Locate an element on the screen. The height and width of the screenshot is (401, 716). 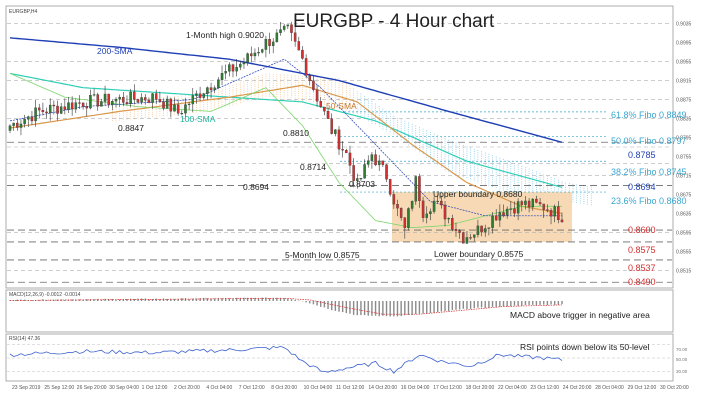
price-tick-label: 0.8835 is located at coordinates (684, 120).